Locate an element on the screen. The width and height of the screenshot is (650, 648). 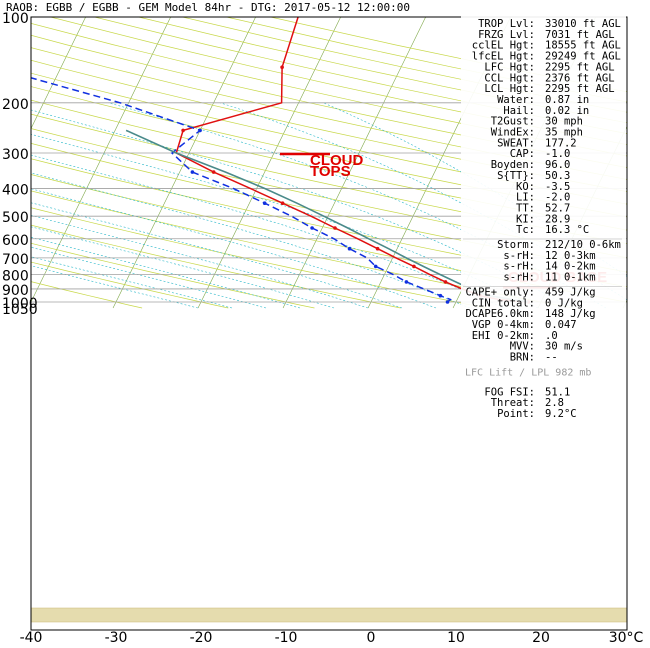
index-label: LFC Hgt: is located at coordinates (509, 67).